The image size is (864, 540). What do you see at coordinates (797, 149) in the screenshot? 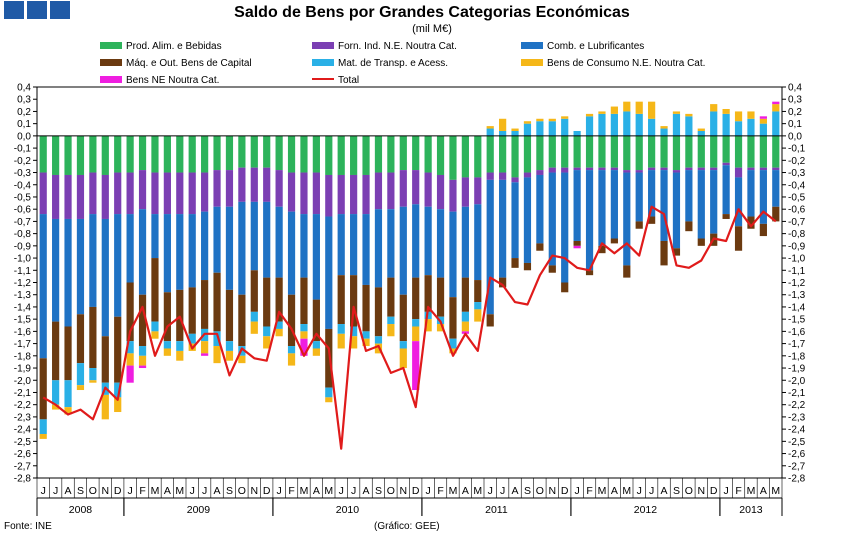
I see `y-tick-label-right: -0,1` at bounding box center [797, 149].